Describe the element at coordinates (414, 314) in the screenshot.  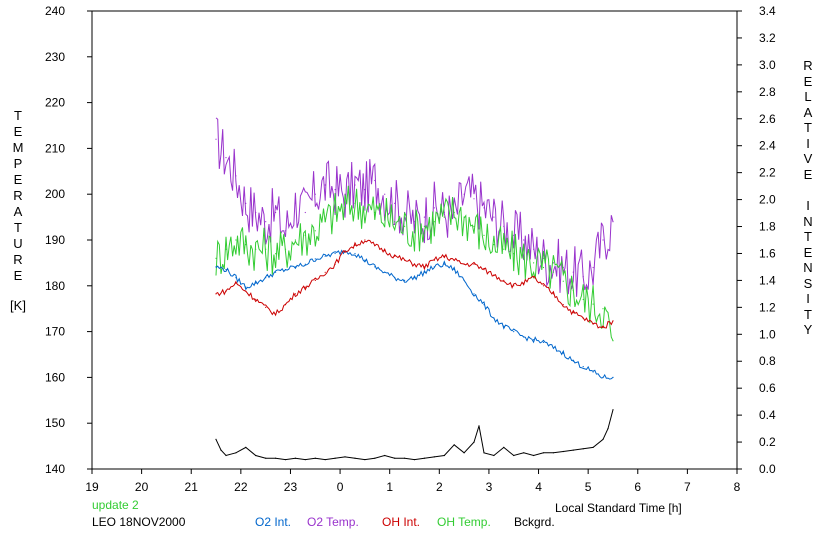
I see `series-line` at that location.